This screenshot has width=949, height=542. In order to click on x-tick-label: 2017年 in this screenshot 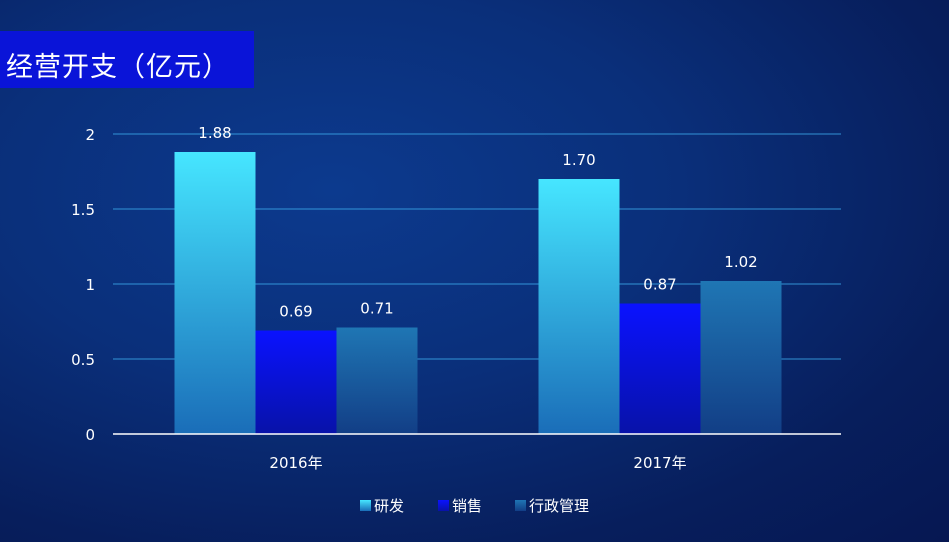, I will do `click(659, 463)`.